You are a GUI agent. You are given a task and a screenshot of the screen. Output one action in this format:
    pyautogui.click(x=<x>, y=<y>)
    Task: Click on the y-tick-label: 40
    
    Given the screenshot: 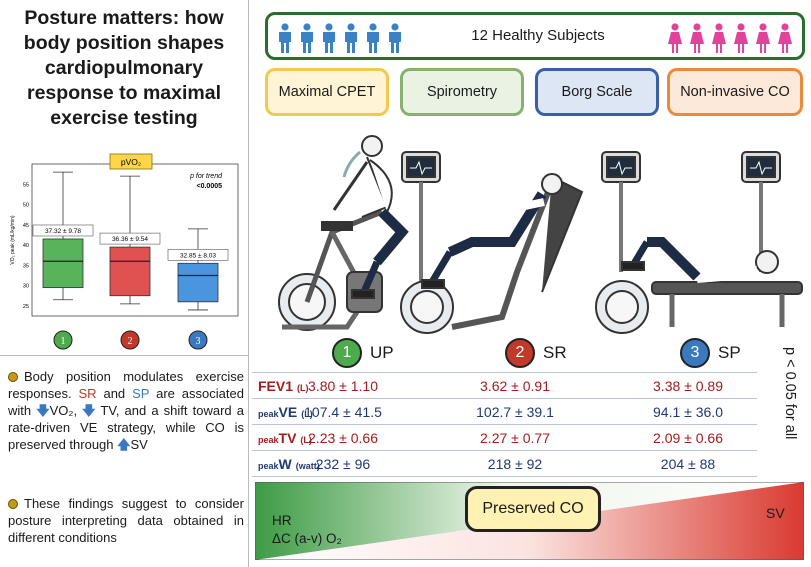 What is the action you would take?
    pyautogui.click(x=26, y=246)
    